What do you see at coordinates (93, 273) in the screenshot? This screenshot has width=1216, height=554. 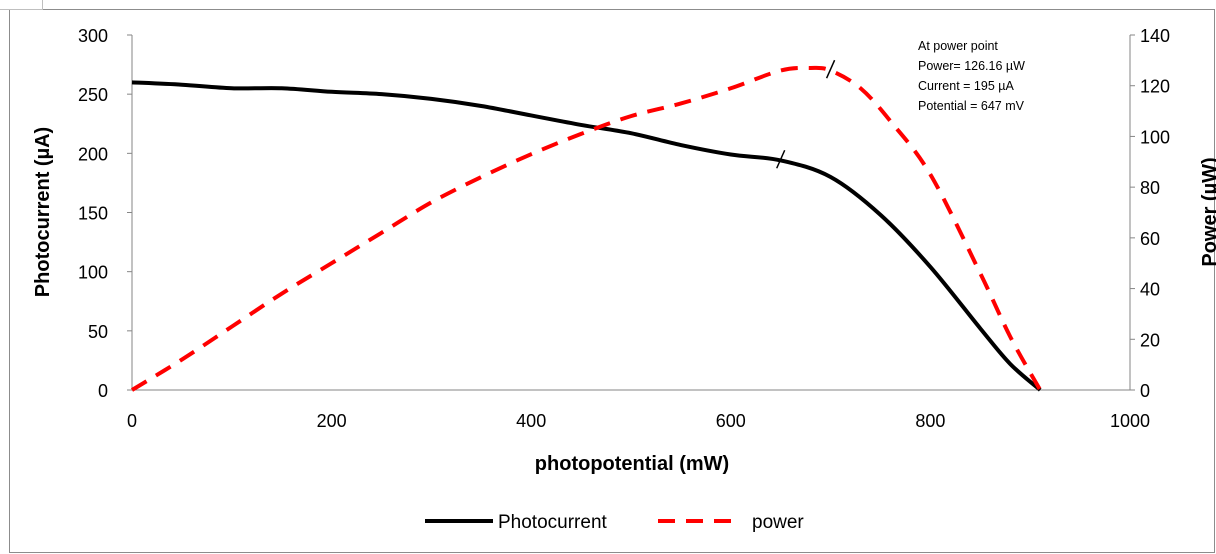 I see `y-tick-label: 100` at bounding box center [93, 273].